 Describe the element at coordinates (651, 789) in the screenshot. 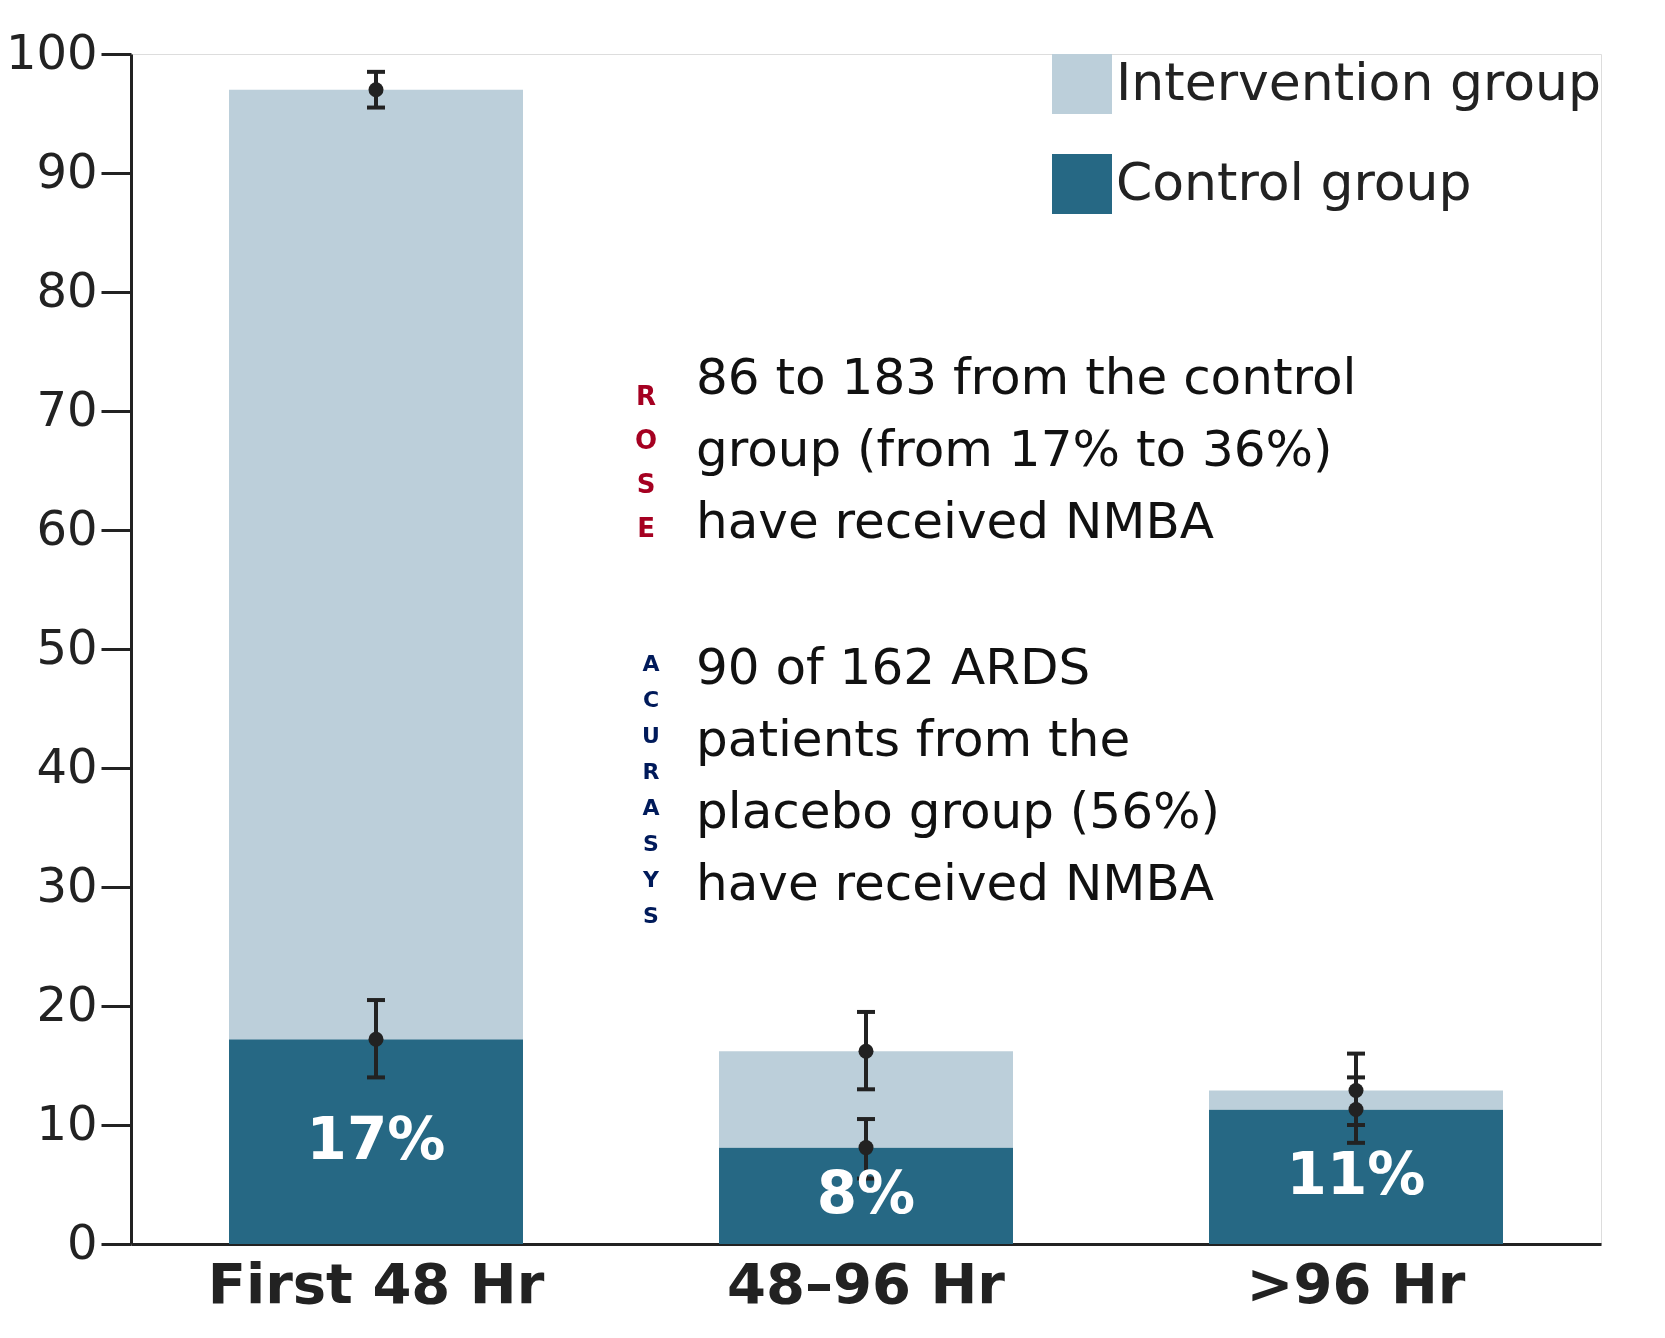

I see `annotation: ACURASYS` at that location.